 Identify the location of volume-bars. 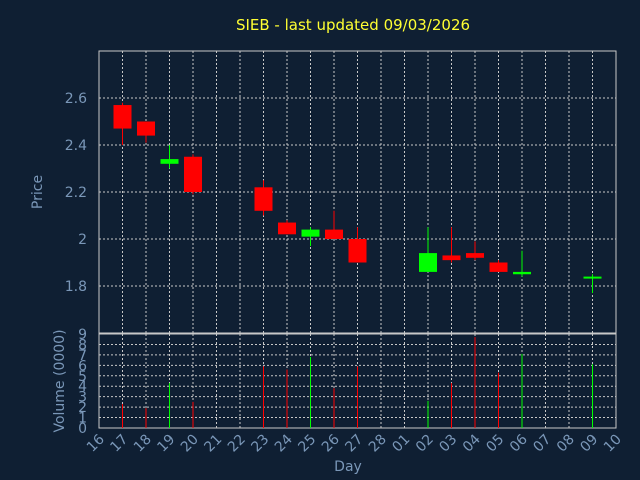
(357, 382).